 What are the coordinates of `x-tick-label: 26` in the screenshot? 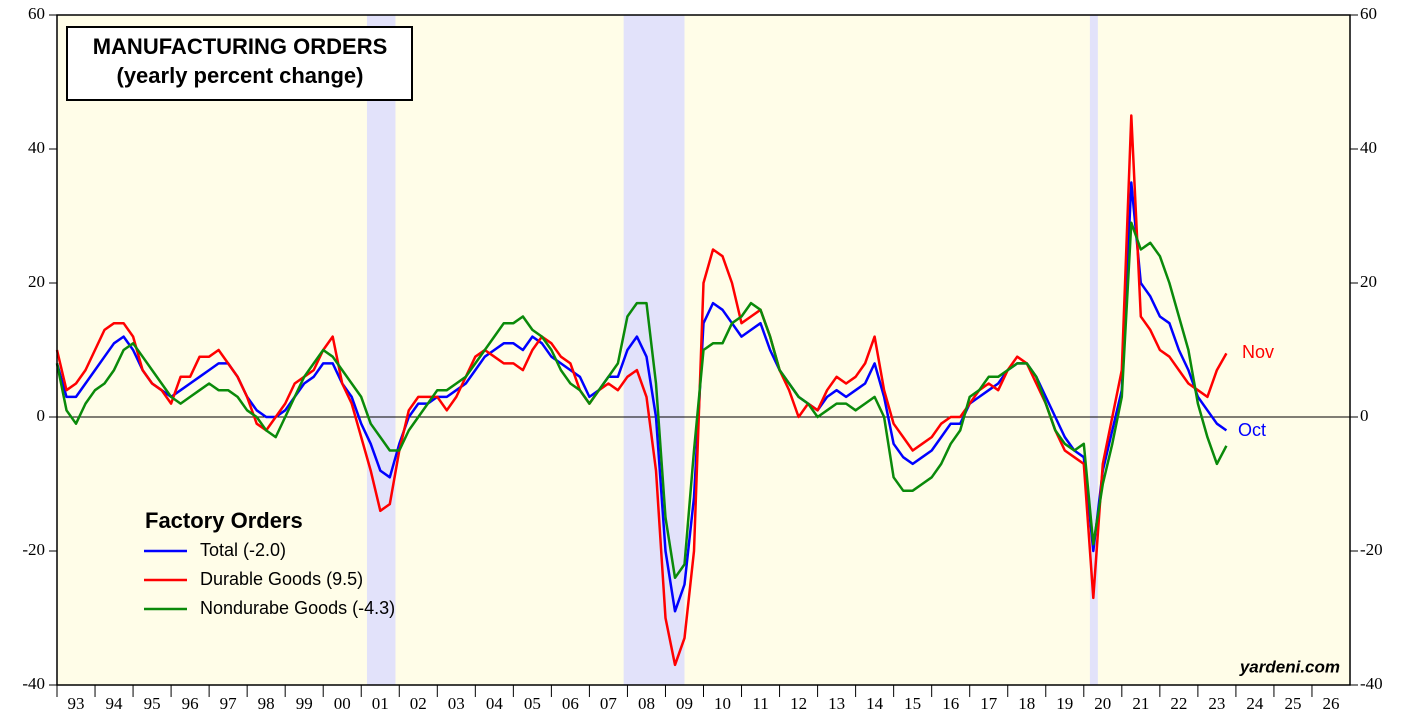 It's located at (1330, 703).